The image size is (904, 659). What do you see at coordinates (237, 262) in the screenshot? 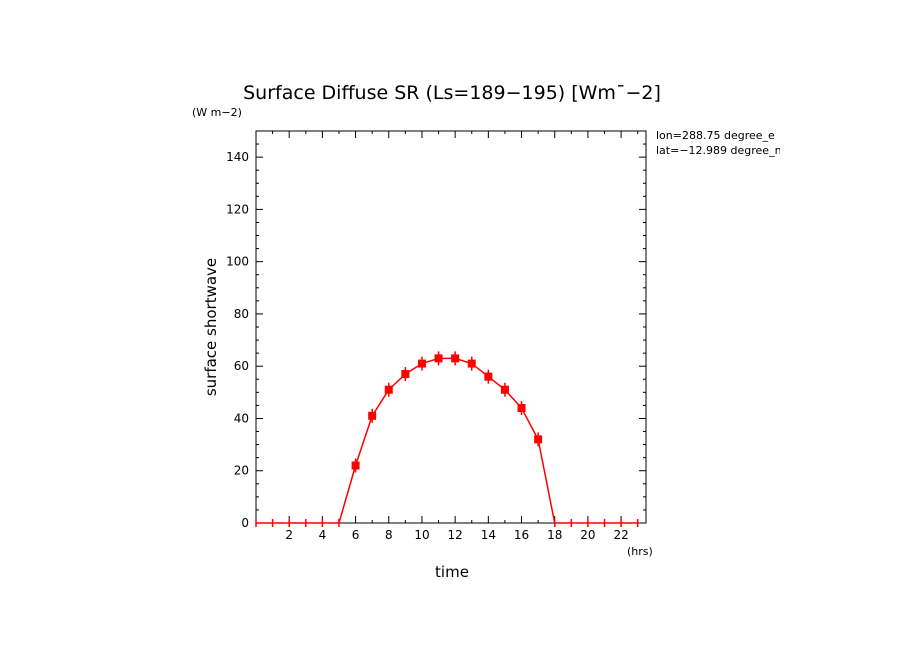
I see `y-tick-label: 100` at bounding box center [237, 262].